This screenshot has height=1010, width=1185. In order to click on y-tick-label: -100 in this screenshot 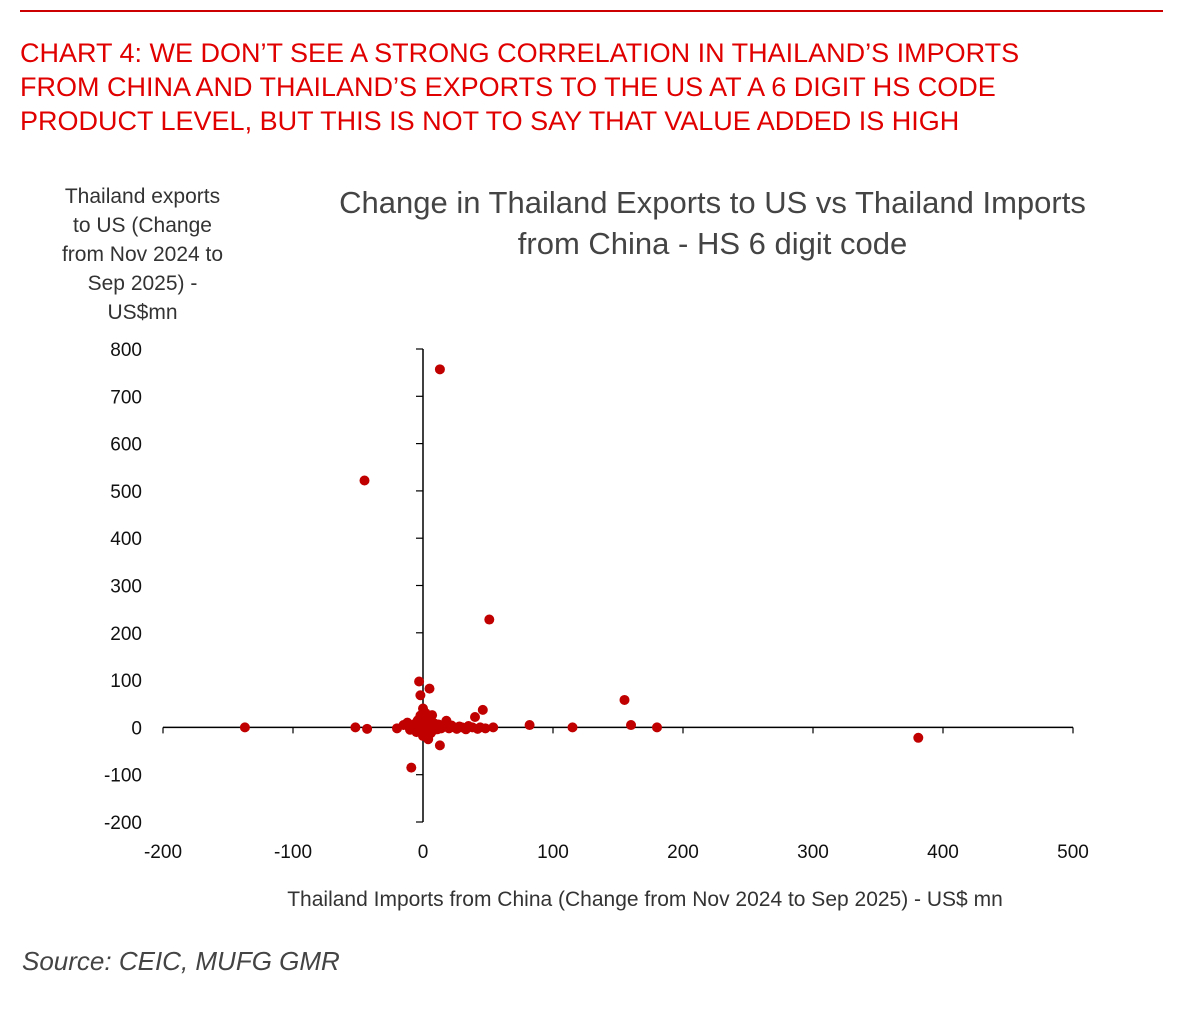, I will do `click(123, 776)`.